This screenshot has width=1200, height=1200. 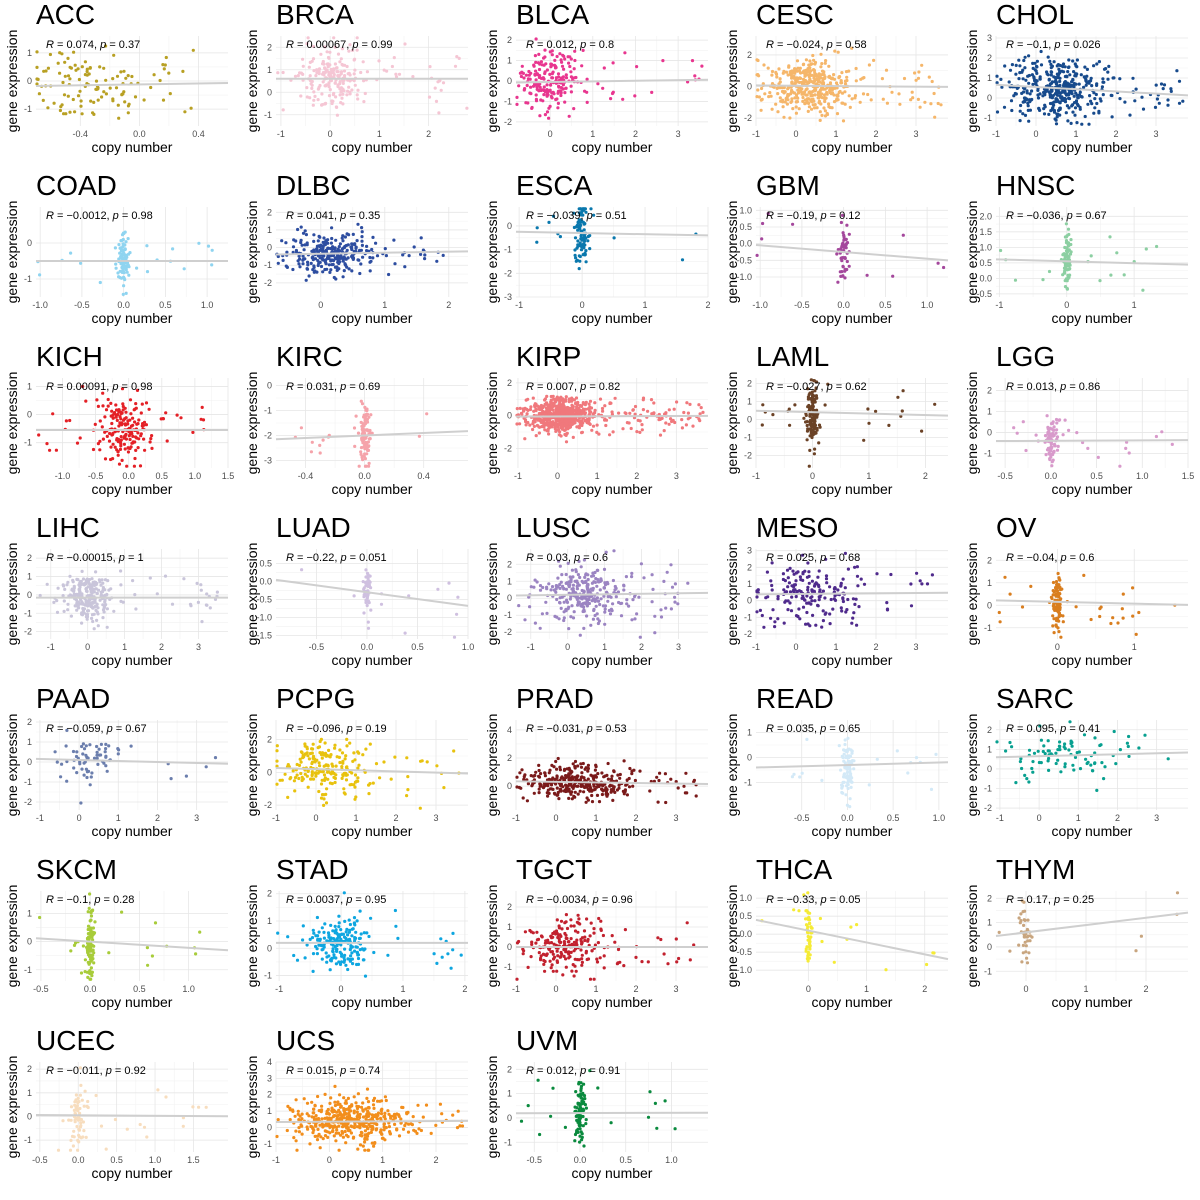 What do you see at coordinates (756, 476) in the screenshot?
I see `x-tick-label: -1` at bounding box center [756, 476].